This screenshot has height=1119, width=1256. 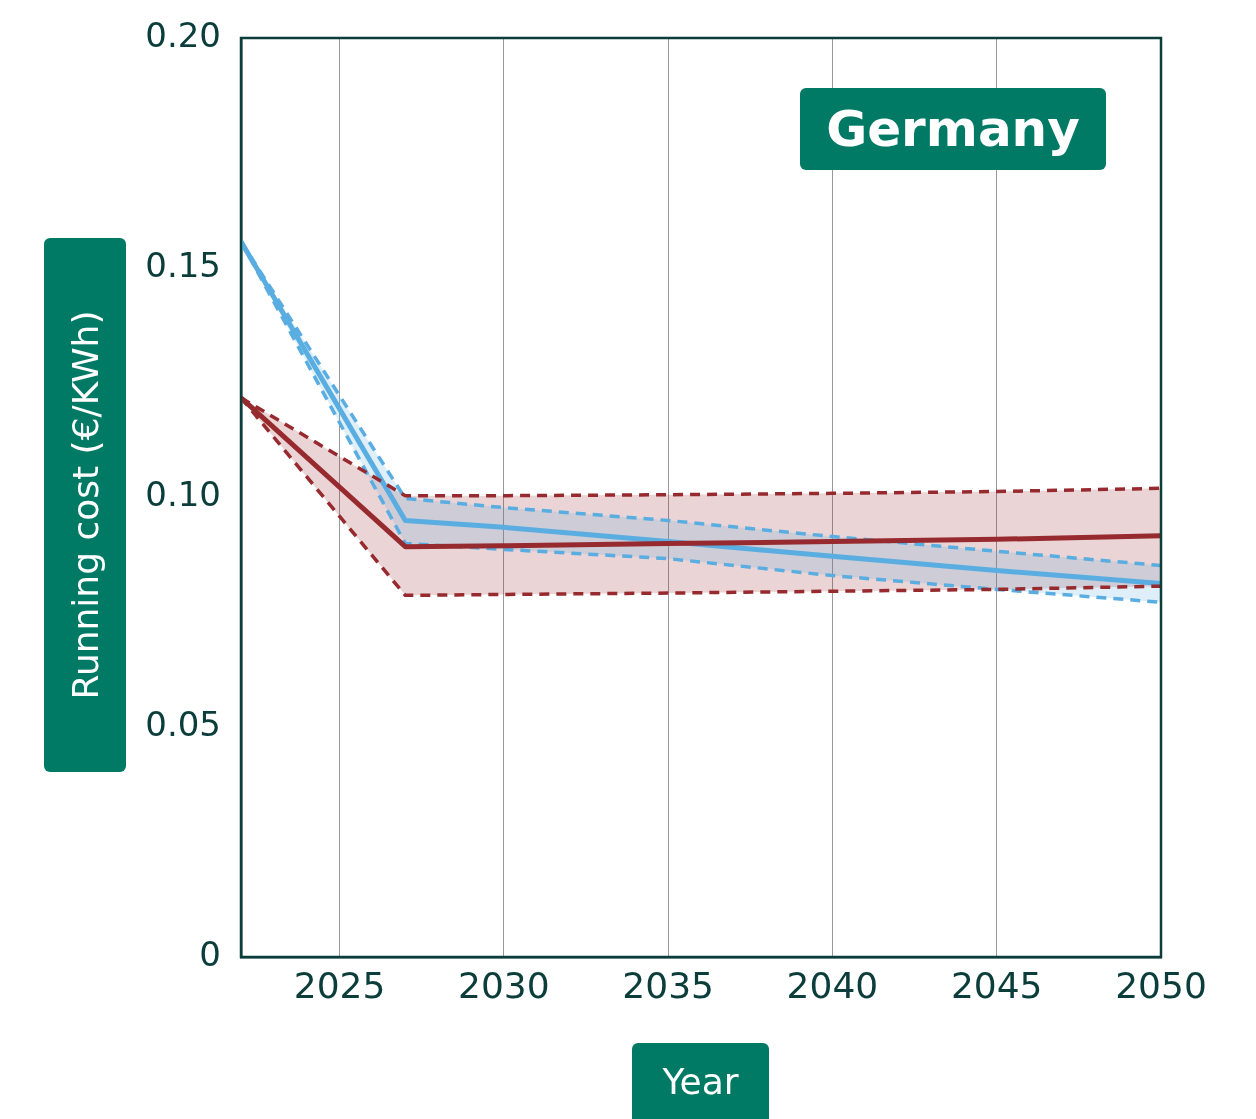 What do you see at coordinates (668, 985) in the screenshot?
I see `x-tick-label: 2035` at bounding box center [668, 985].